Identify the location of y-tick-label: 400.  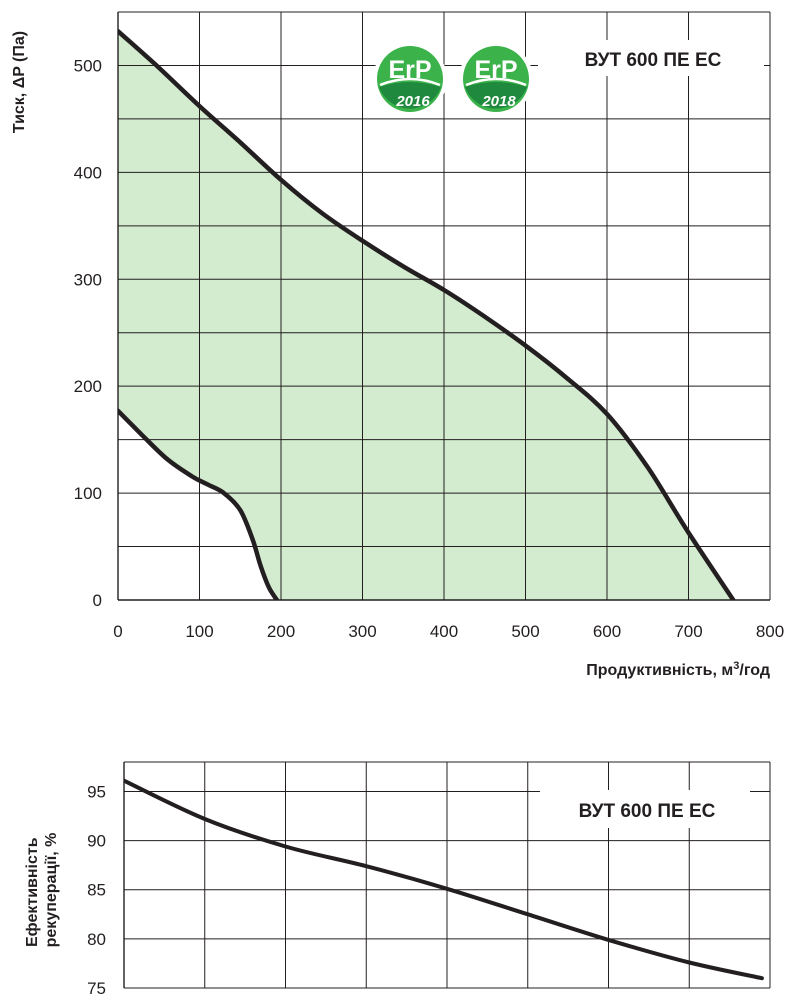
(88, 172).